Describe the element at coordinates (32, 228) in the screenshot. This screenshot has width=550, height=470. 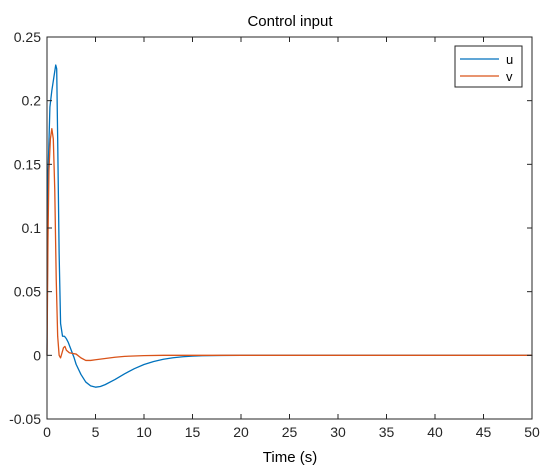
I see `y-tick-label: 0.1` at that location.